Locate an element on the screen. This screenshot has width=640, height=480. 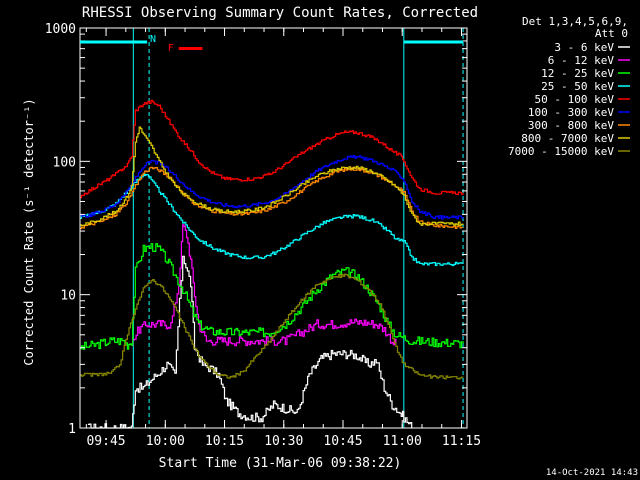
legend-label-4: 50 - 100 keV is located at coordinates (575, 99).